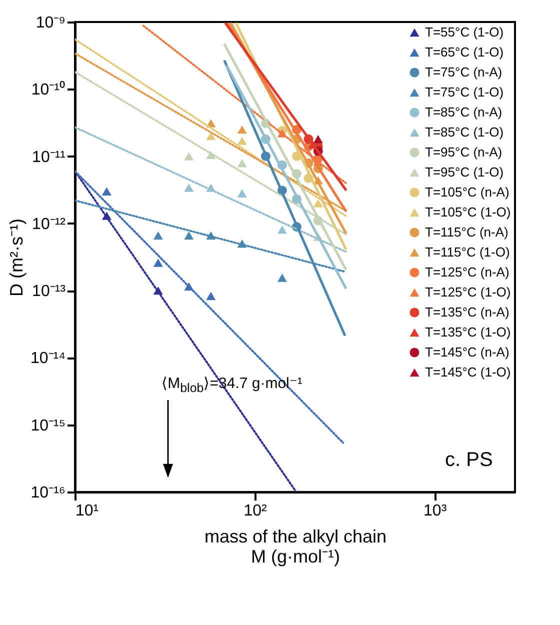 Image resolution: width=560 pixels, height=625 pixels. Describe the element at coordinates (469, 460) in the screenshot. I see `annotation: c. PS` at that location.